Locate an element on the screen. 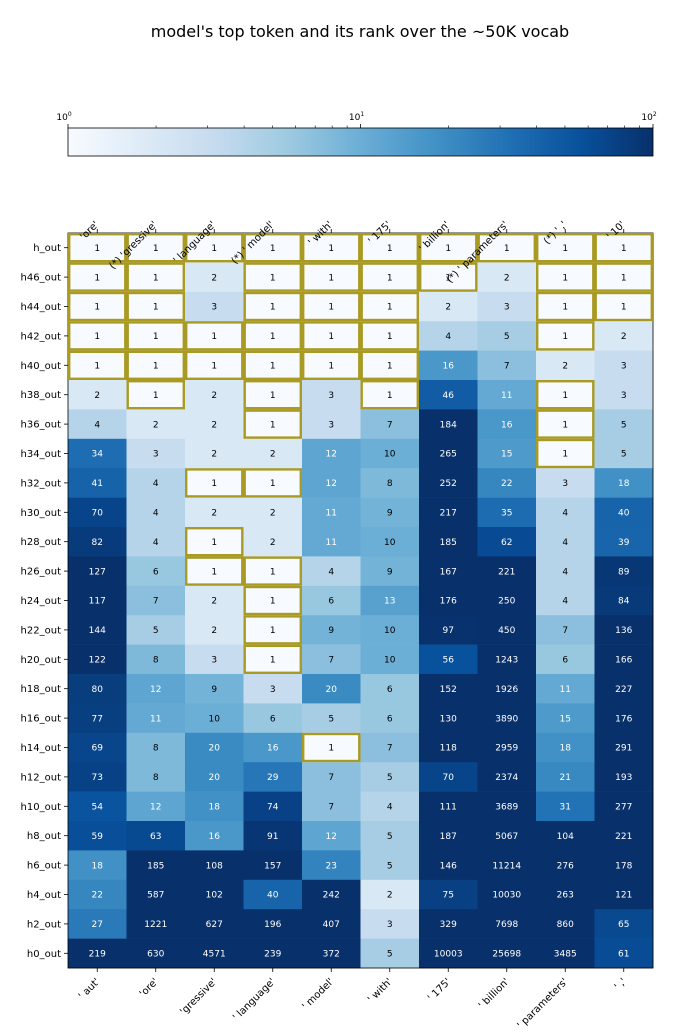 The image size is (689, 1034). cell-value-label: 130 is located at coordinates (448, 719).